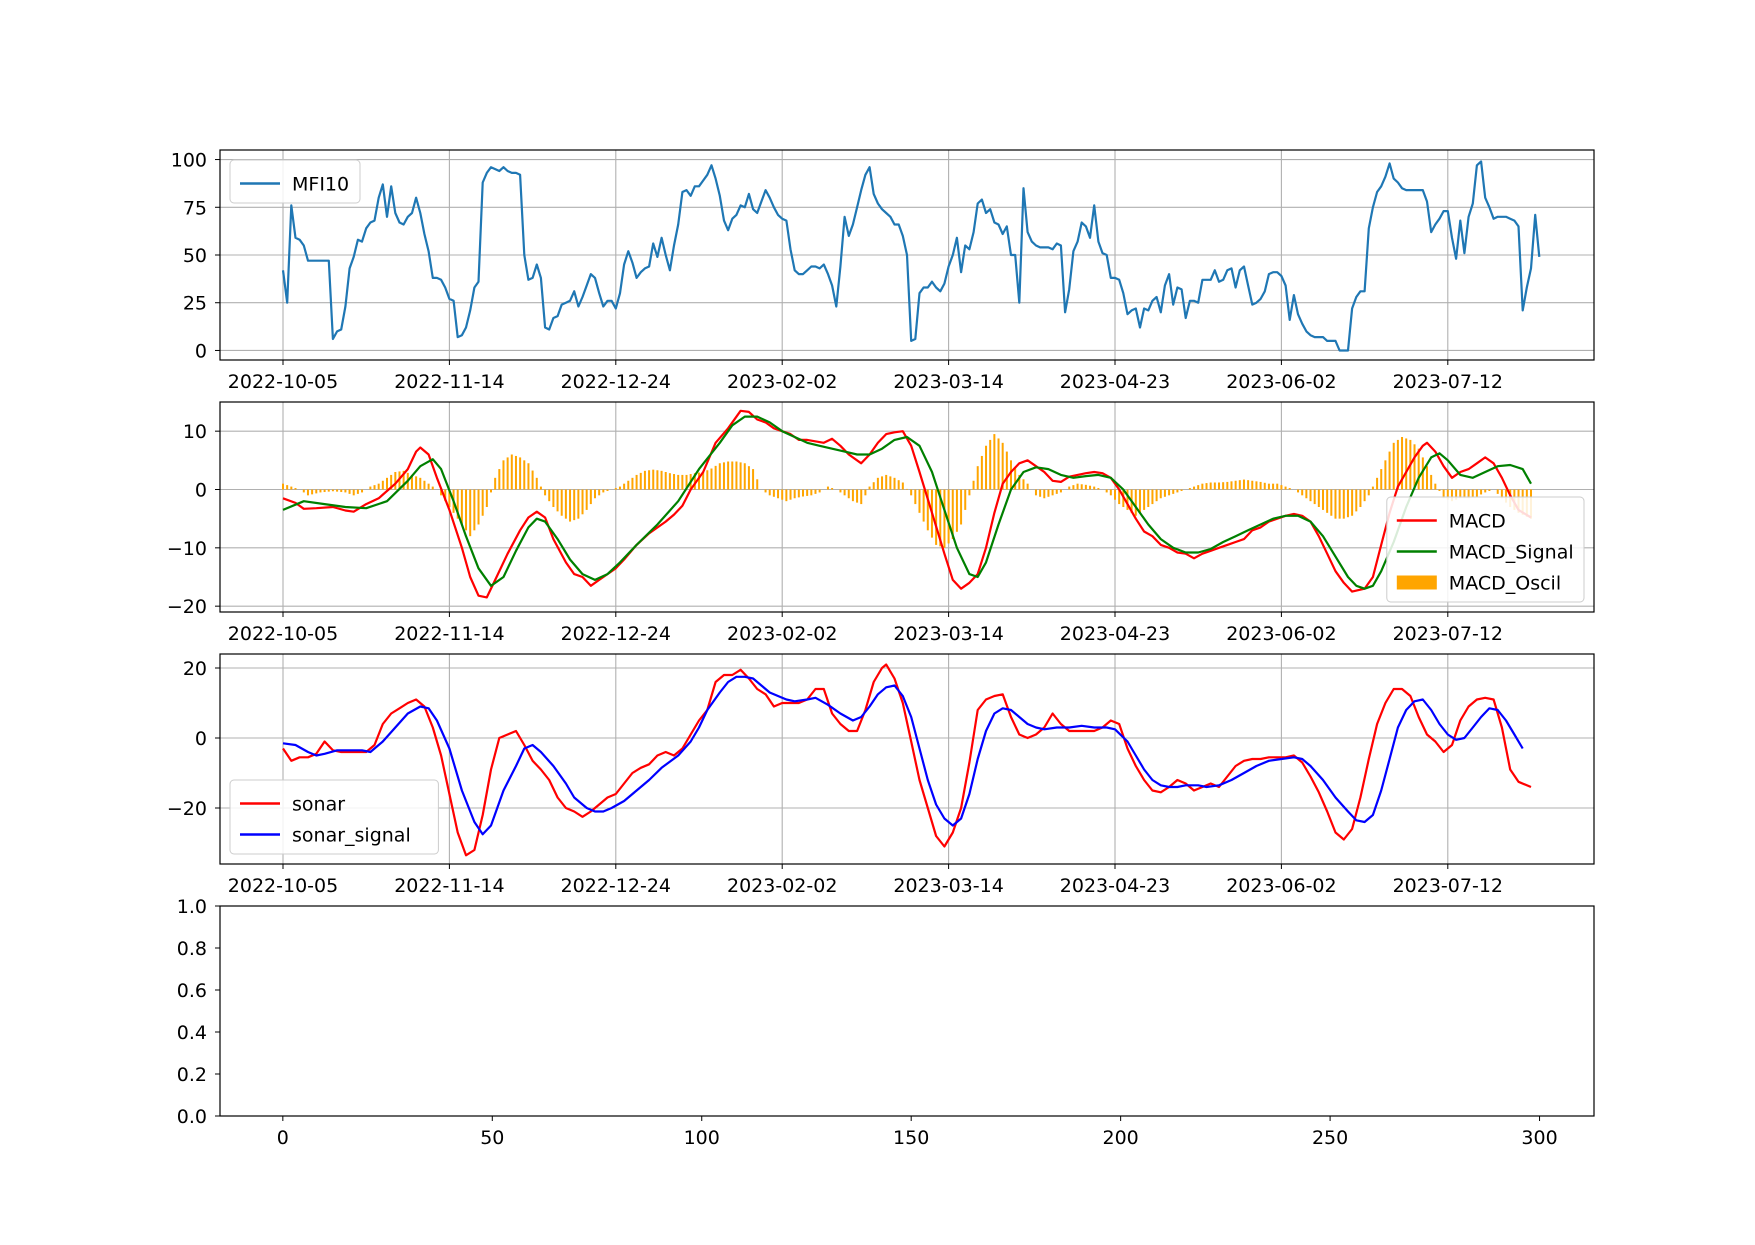 This screenshot has width=1755, height=1245. I want to click on x-tick-label: 2022-10-05, so click(283, 634).